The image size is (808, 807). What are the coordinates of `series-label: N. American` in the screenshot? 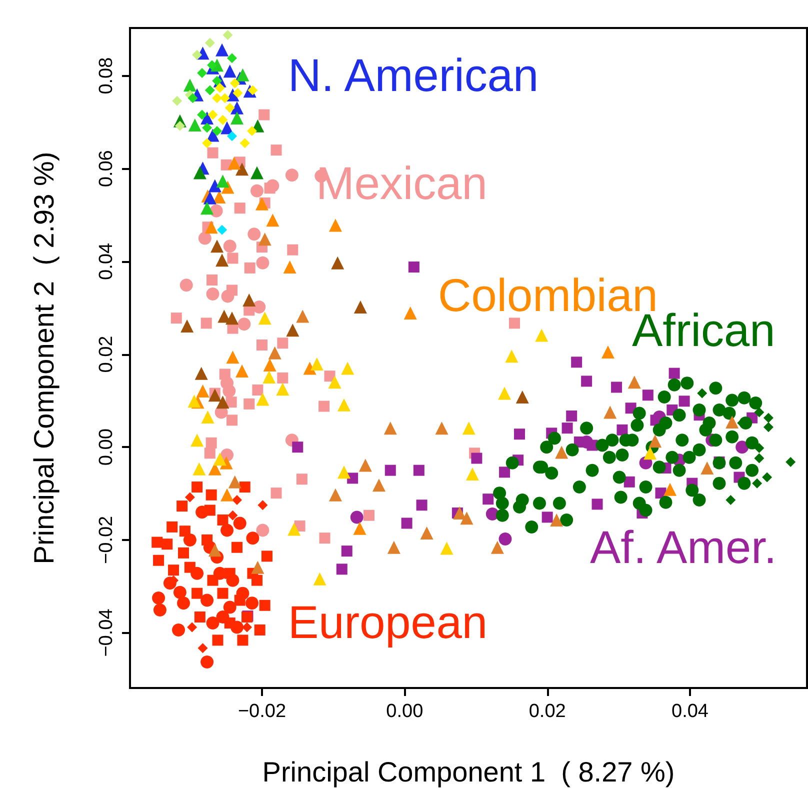 It's located at (413, 75).